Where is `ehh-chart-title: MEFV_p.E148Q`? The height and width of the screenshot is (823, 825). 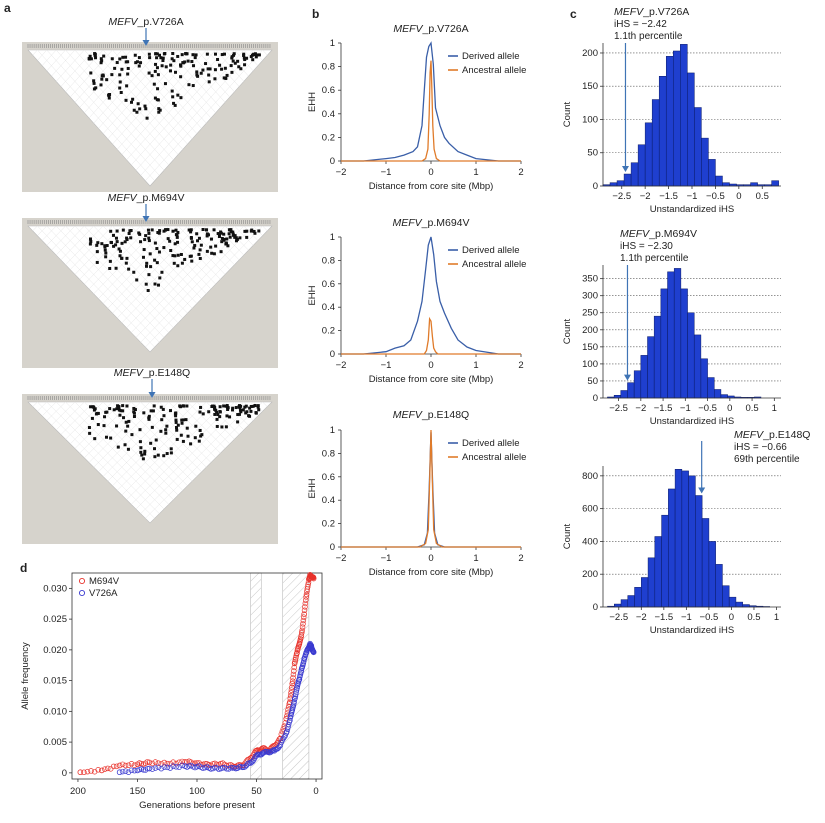
ehh-chart-title: MEFV_p.E148Q is located at coordinates (431, 415).